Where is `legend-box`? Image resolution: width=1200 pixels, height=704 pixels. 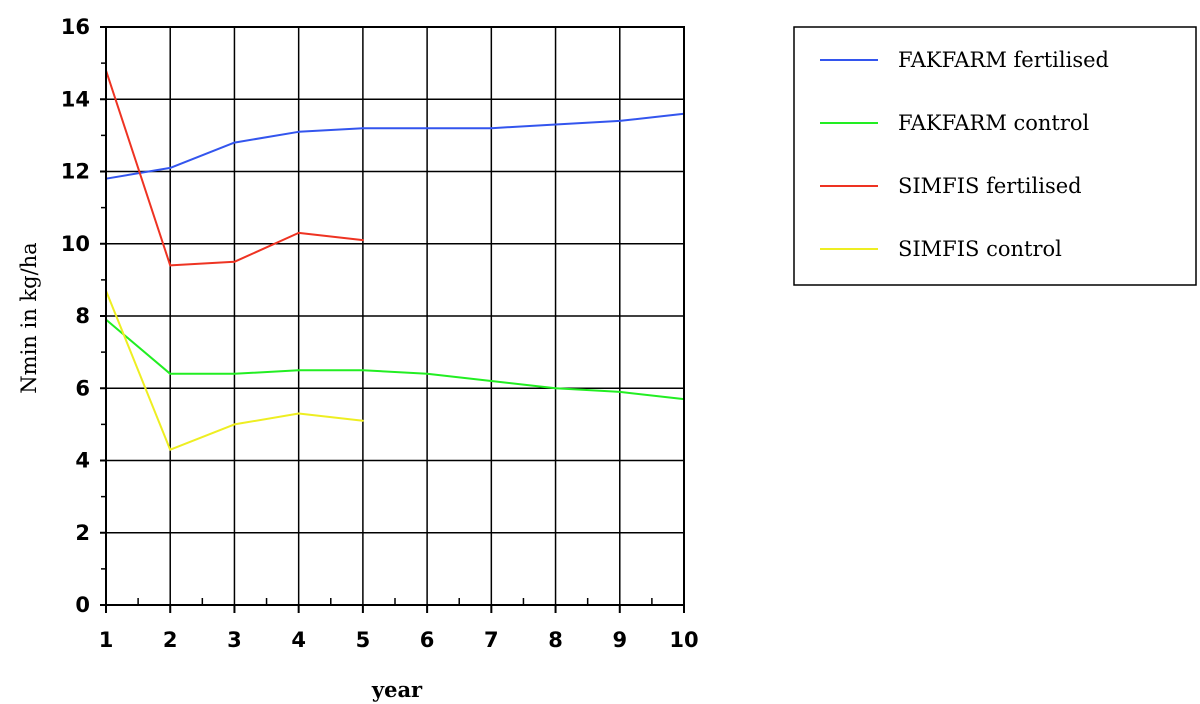
legend-box is located at coordinates (995, 156).